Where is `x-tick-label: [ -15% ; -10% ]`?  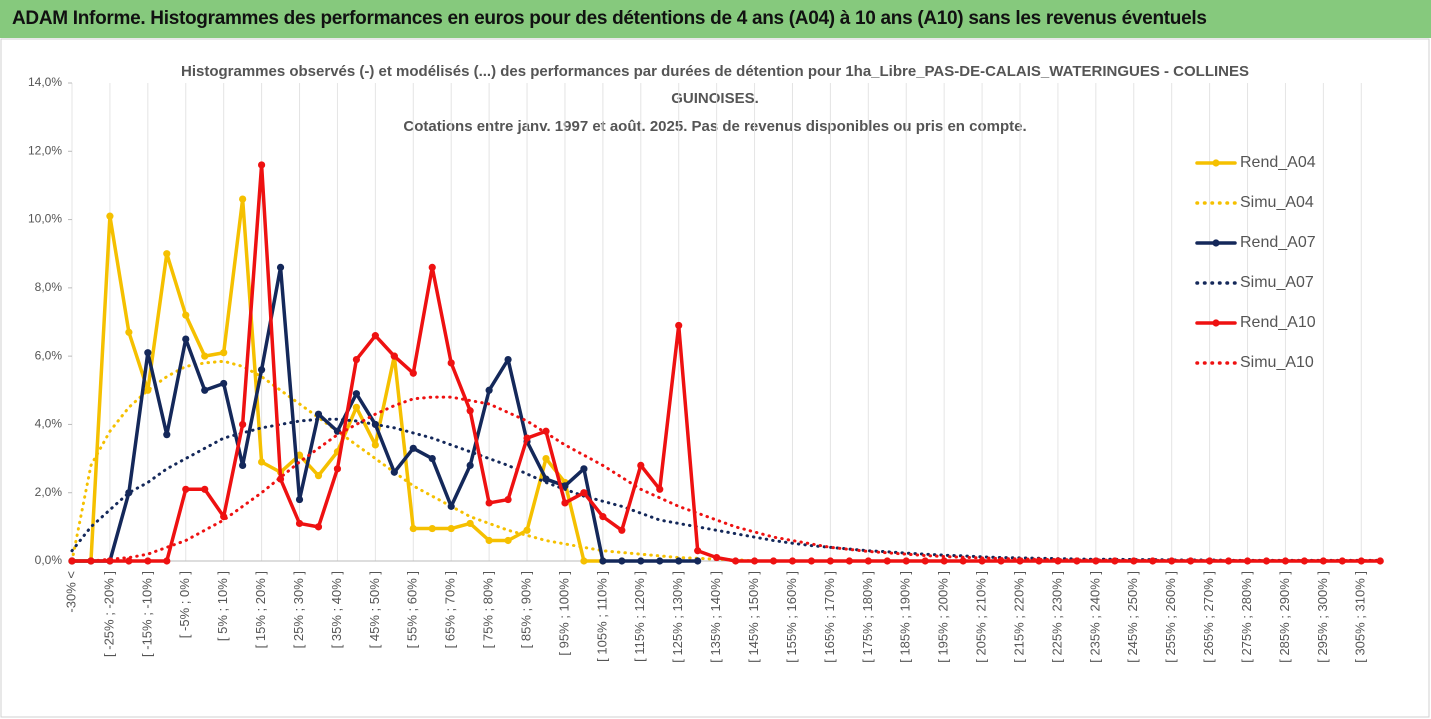 x-tick-label: [ -15% ; -10% ] is located at coordinates (146, 614).